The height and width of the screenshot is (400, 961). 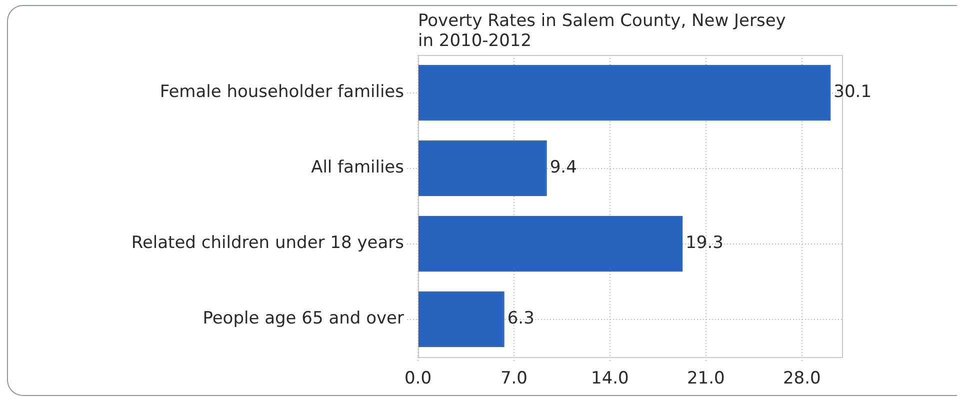 I want to click on data-label: 19.3, so click(x=705, y=243).